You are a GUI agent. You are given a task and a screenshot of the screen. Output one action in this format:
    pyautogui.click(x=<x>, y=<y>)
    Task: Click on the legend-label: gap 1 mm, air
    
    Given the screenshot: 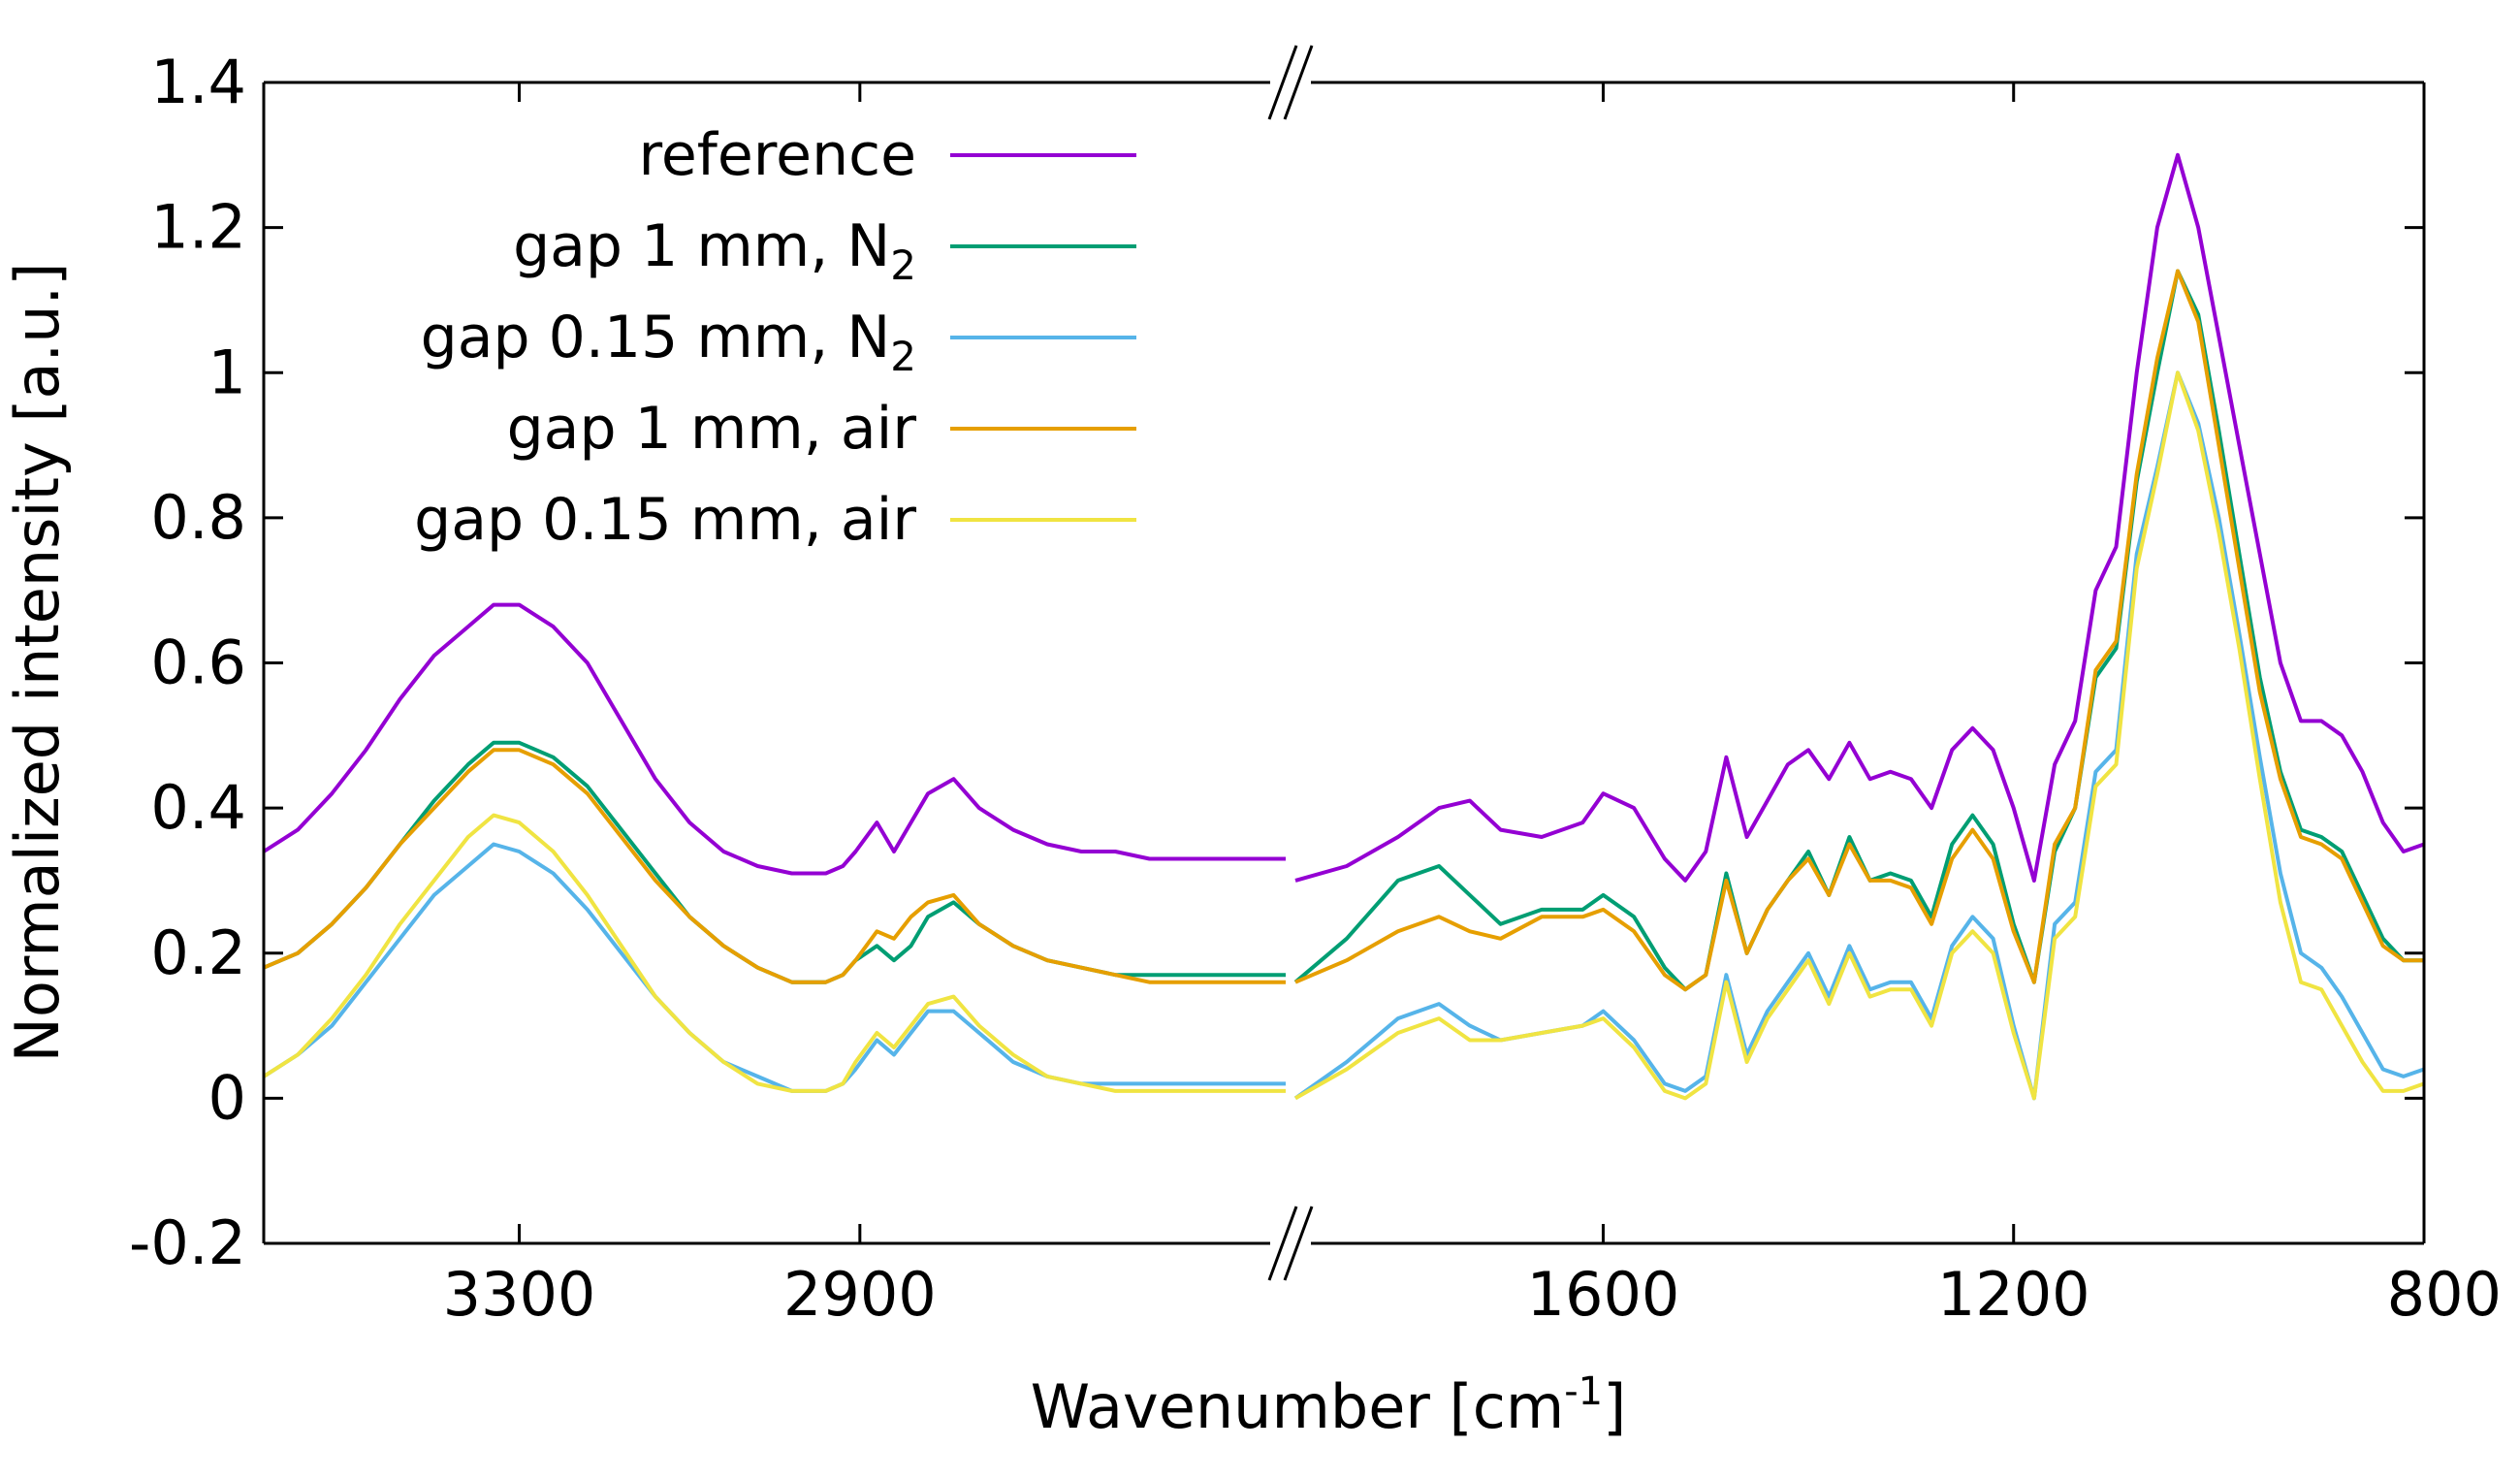 What is the action you would take?
    pyautogui.click(x=712, y=429)
    